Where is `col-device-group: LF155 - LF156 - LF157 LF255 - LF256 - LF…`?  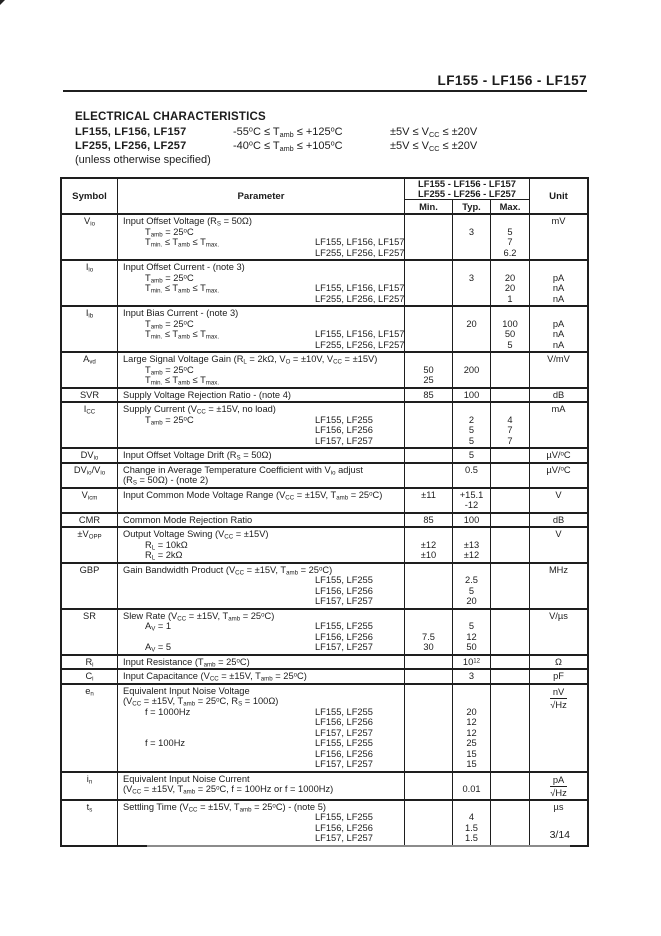
col-device-group: LF155 - LF156 - LF157 LF255 - LF256 - LF… is located at coordinates (466, 189).